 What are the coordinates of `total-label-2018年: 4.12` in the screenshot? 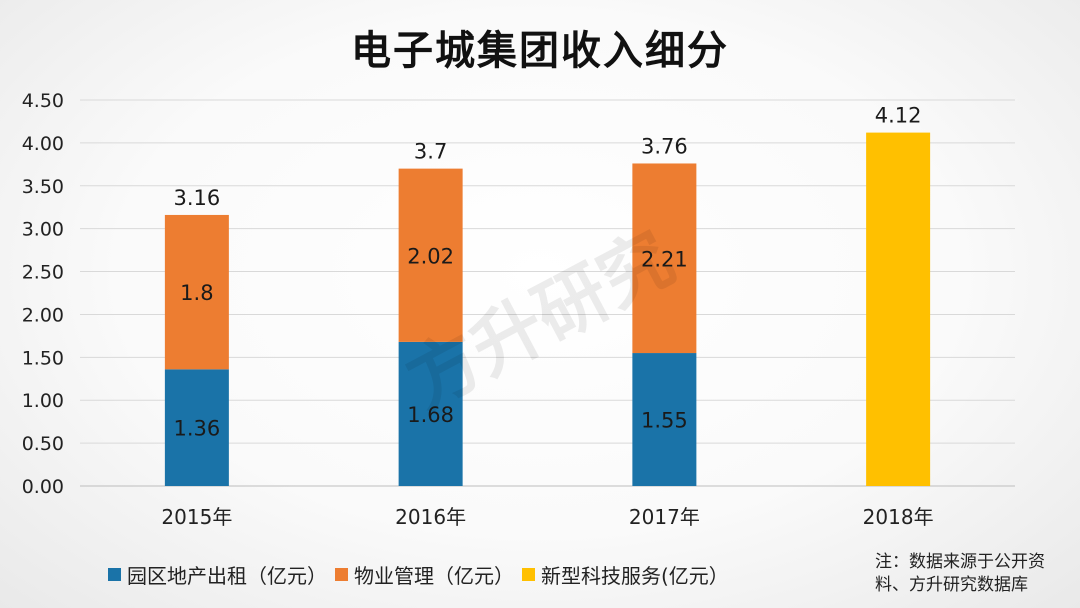 It's located at (898, 116).